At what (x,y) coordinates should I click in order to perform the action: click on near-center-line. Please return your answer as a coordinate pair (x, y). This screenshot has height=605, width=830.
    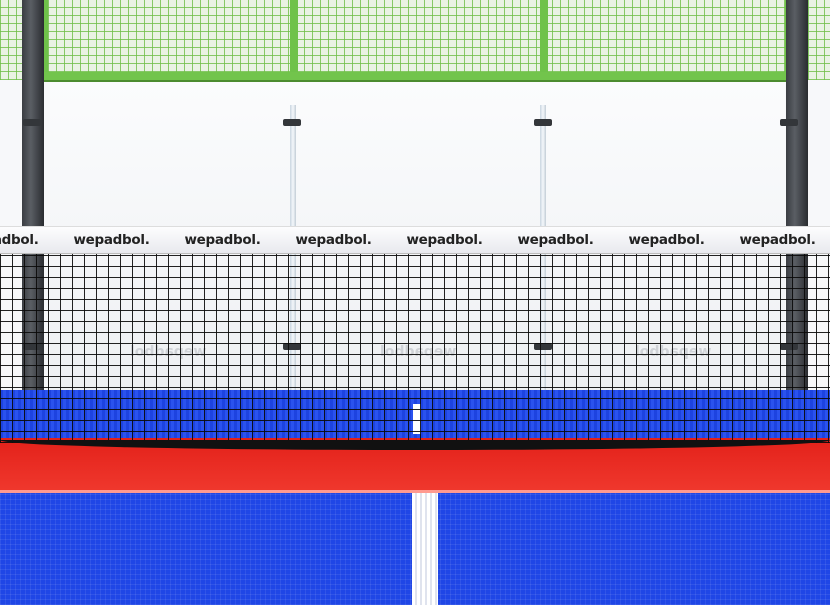
    Looking at the image, I should click on (425, 549).